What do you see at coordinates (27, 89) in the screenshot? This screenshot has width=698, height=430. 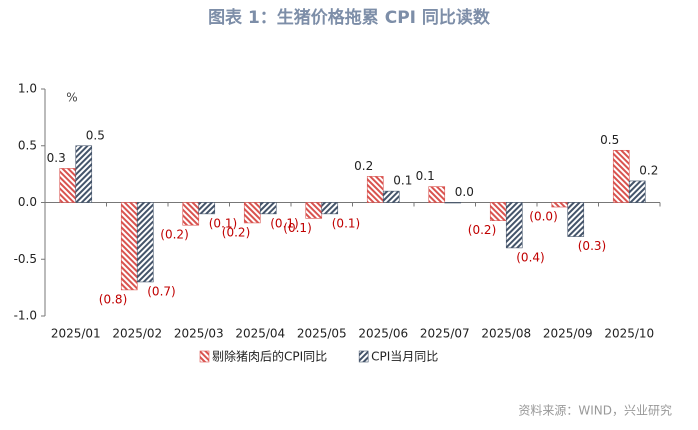 I see `y-tick-label: 1.0` at bounding box center [27, 89].